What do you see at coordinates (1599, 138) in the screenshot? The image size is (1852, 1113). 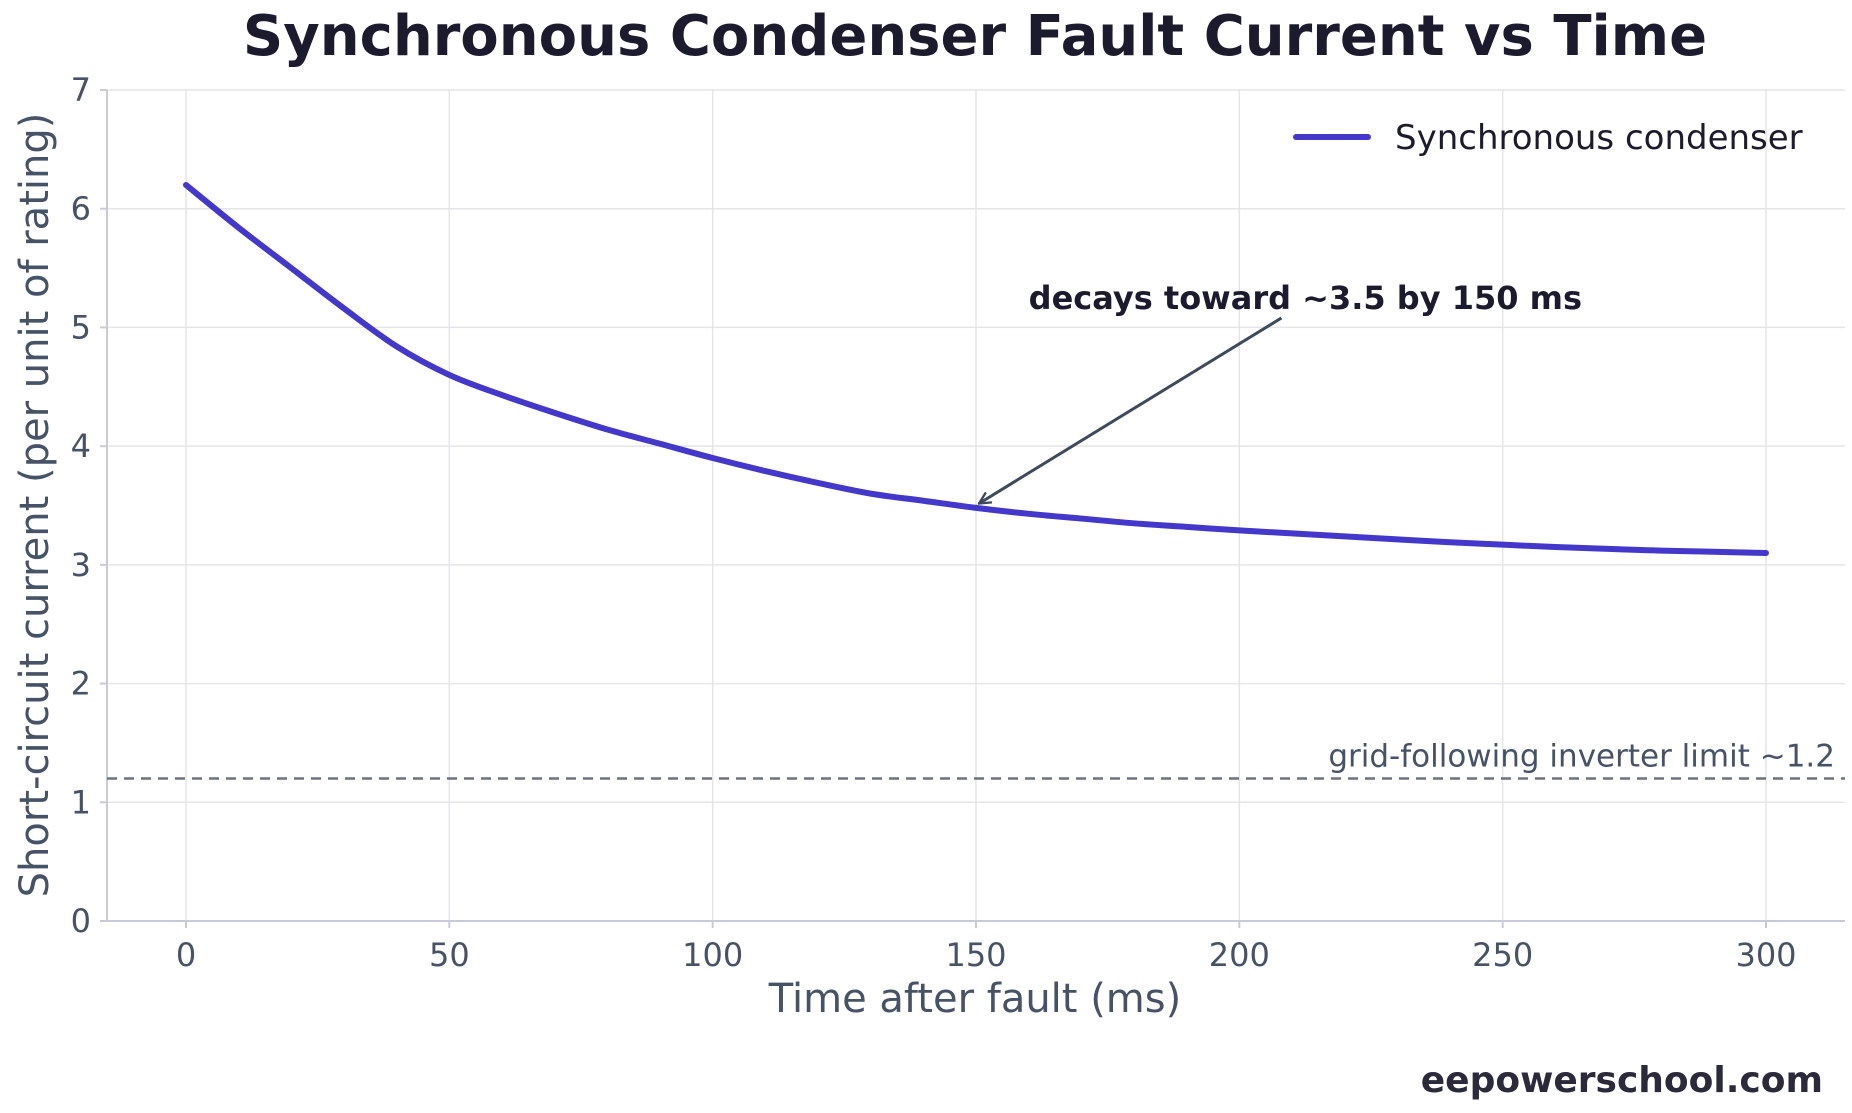 I see `legend-label: Synchronous condenser` at bounding box center [1599, 138].